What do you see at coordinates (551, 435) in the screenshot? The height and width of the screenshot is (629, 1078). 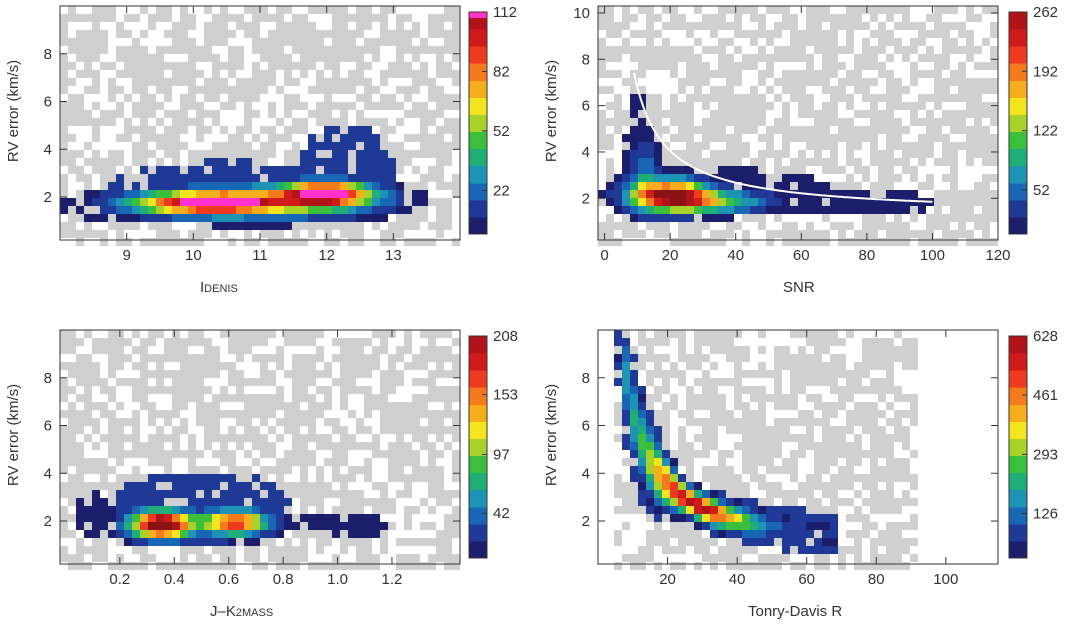 I see `y-axis-label: RV error (km/s)` at bounding box center [551, 435].